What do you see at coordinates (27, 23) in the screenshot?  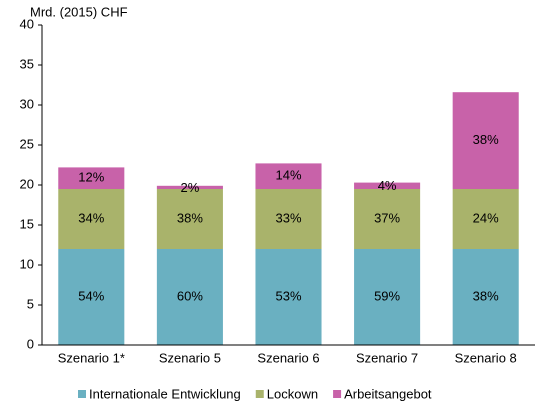 I see `y-tick-label: 40` at bounding box center [27, 23].